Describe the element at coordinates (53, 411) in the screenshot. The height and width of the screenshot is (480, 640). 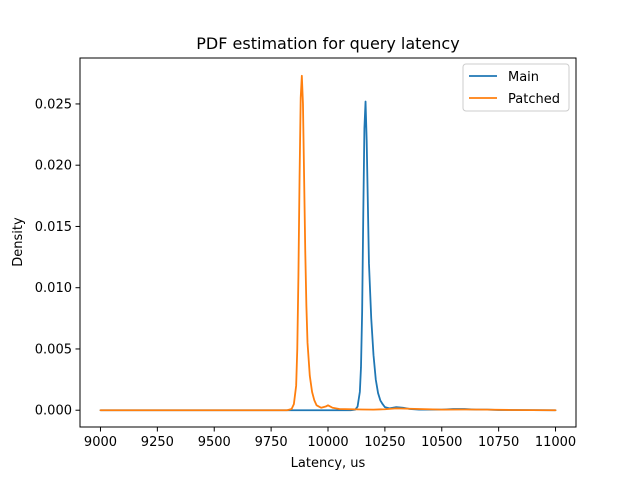
I see `y-tick-label: 0.000` at that location.